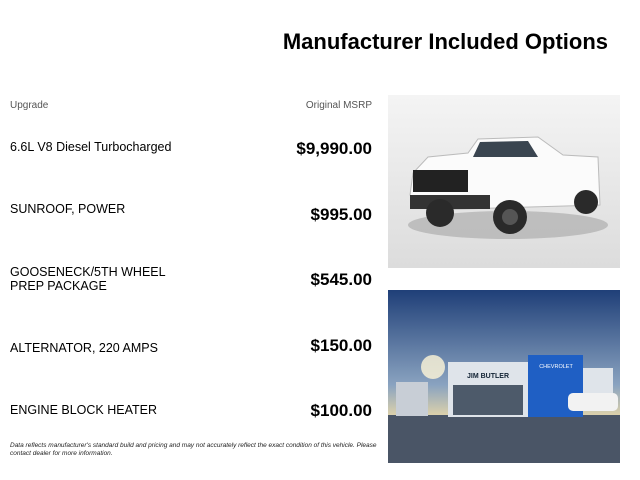 Image resolution: width=640 pixels, height=480 pixels. I want to click on dealership-image: JIM BUTLER CHEVROLET, so click(504, 376).